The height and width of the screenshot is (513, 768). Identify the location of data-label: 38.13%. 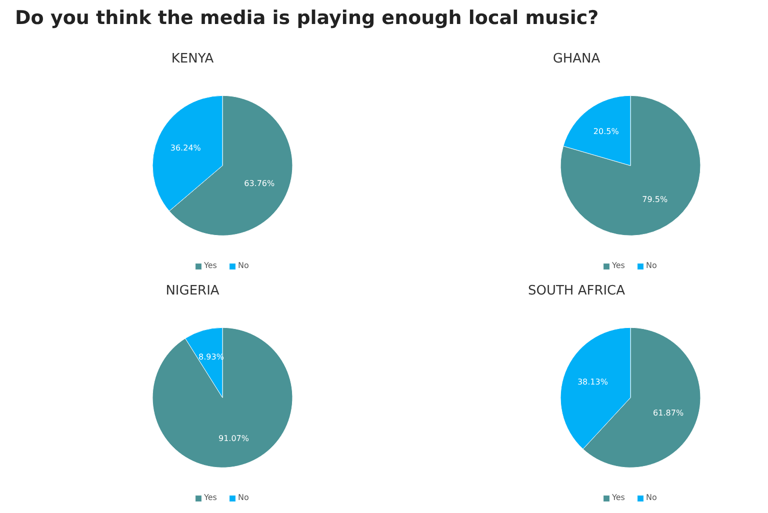
(592, 382).